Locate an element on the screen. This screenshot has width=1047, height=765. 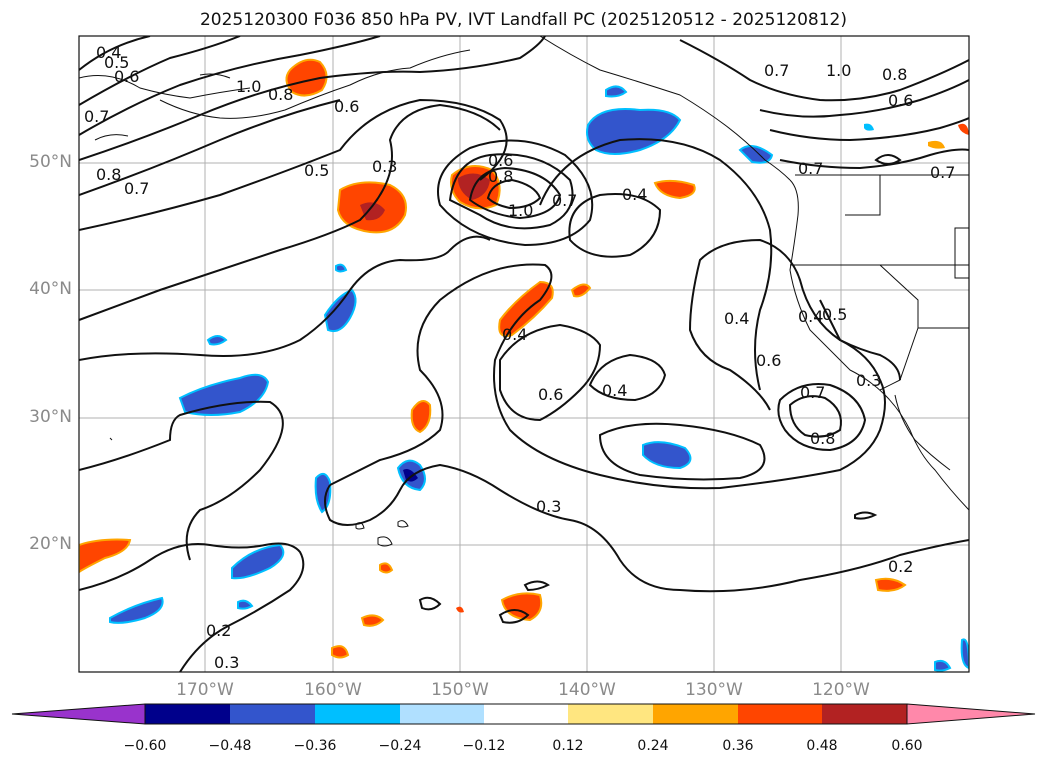
colorbar is located at coordinates (523, 714).